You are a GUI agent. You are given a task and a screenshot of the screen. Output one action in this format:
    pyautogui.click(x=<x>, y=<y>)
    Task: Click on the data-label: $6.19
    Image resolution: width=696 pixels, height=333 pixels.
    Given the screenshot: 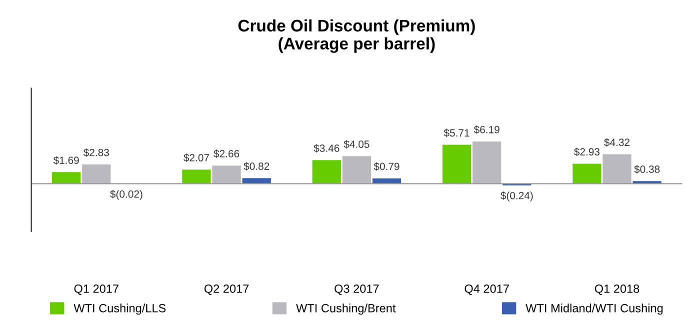 What is the action you would take?
    pyautogui.click(x=487, y=129)
    